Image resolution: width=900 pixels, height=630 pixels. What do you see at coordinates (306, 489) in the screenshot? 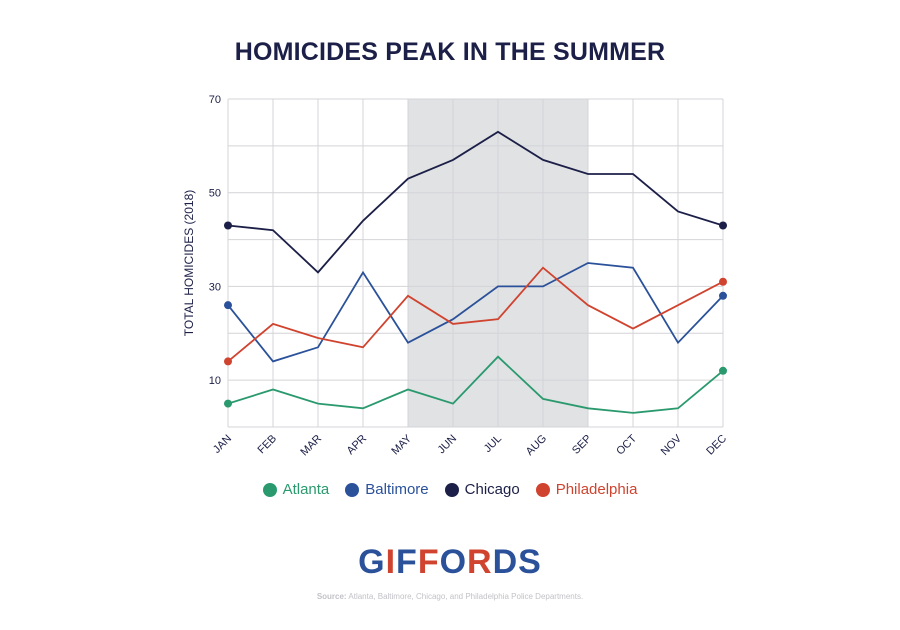
I see `legend-label: Atlanta` at bounding box center [306, 489].